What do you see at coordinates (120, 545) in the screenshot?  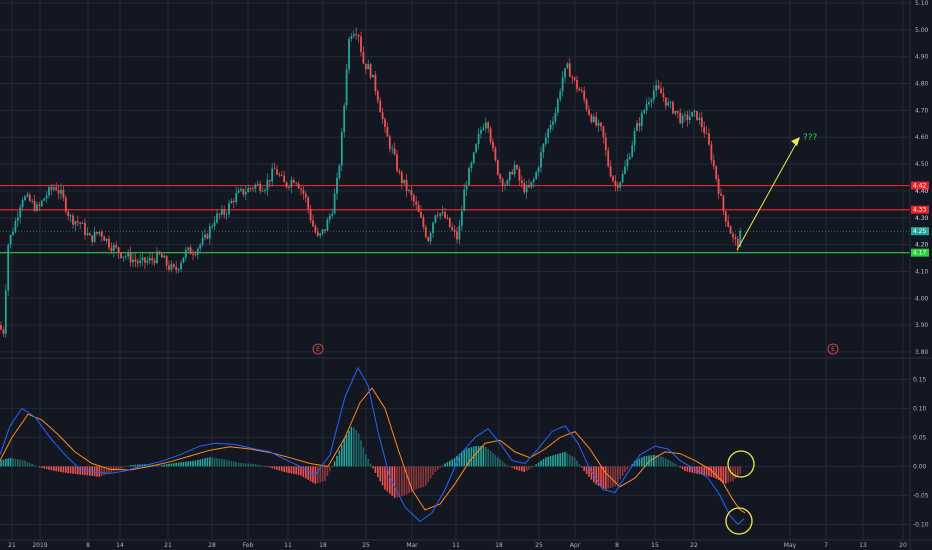 I see `time-tick-label: 14` at bounding box center [120, 545].